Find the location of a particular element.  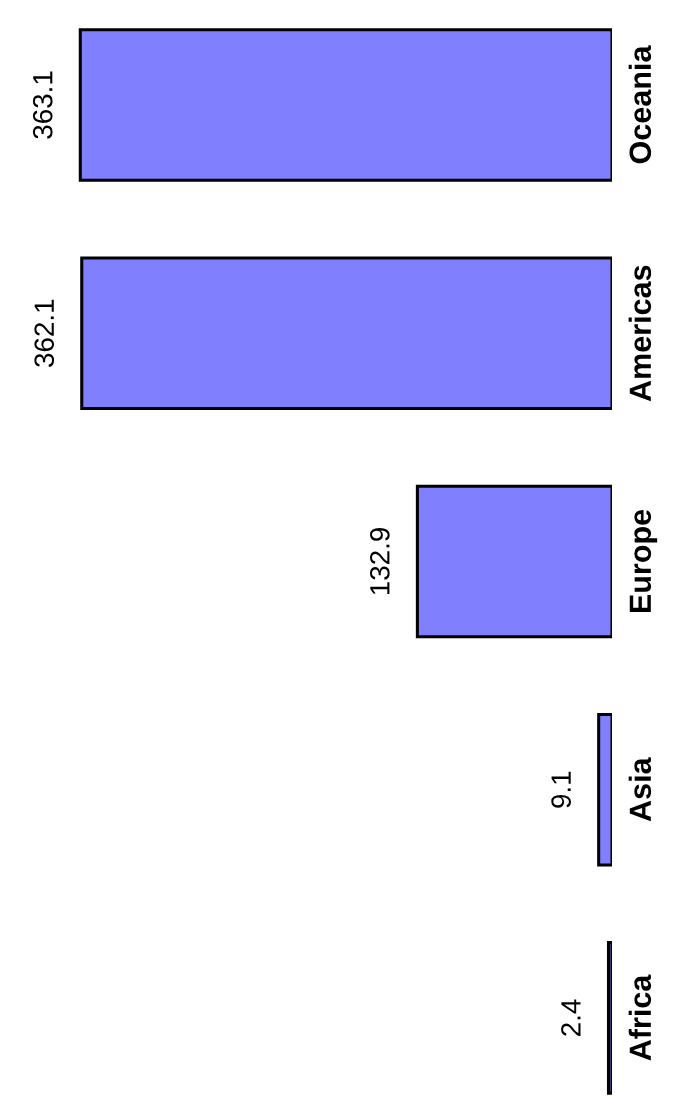

data-label: 2.4 is located at coordinates (571, 1017).